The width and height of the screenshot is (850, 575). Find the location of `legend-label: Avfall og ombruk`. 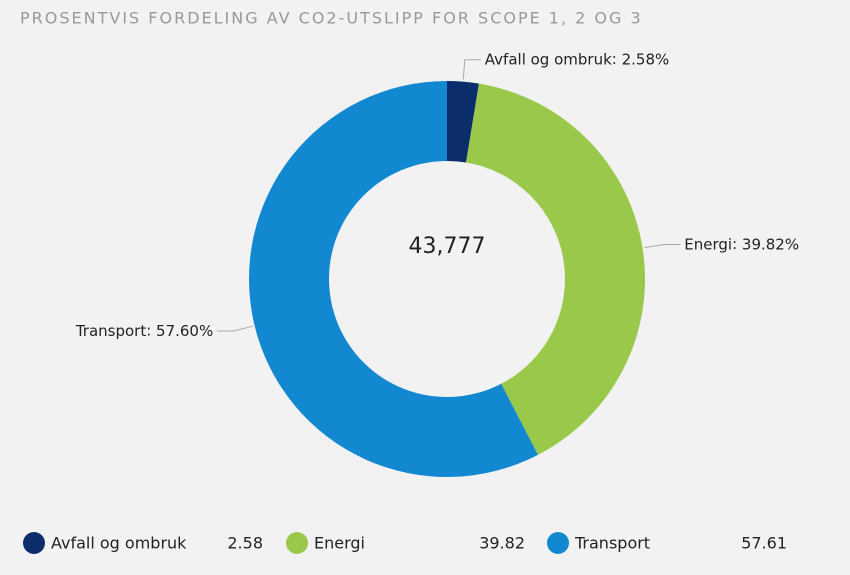

legend-label: Avfall og ombruk is located at coordinates (119, 543).